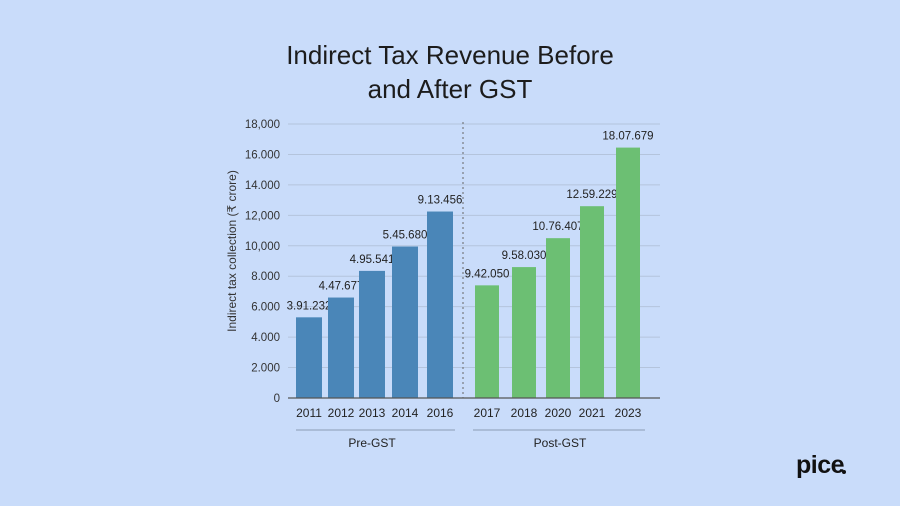 The height and width of the screenshot is (506, 900). Describe the element at coordinates (265, 308) in the screenshot. I see `y-tick-label: 6.000` at that location.